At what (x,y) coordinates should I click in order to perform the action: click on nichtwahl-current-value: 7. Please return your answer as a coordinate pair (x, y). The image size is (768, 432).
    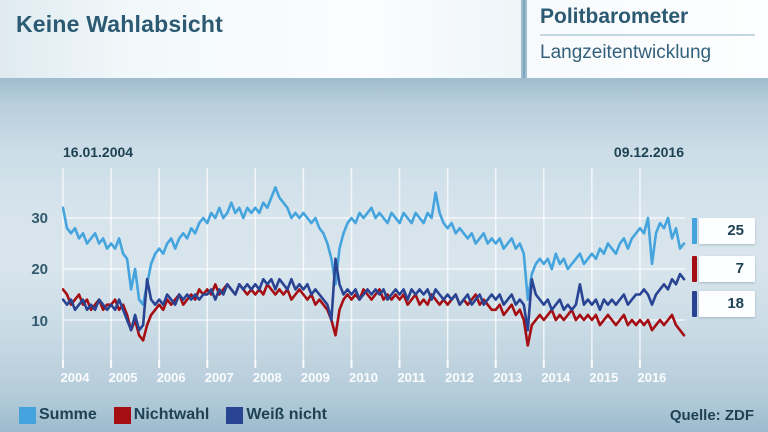
    Looking at the image, I should click on (727, 269).